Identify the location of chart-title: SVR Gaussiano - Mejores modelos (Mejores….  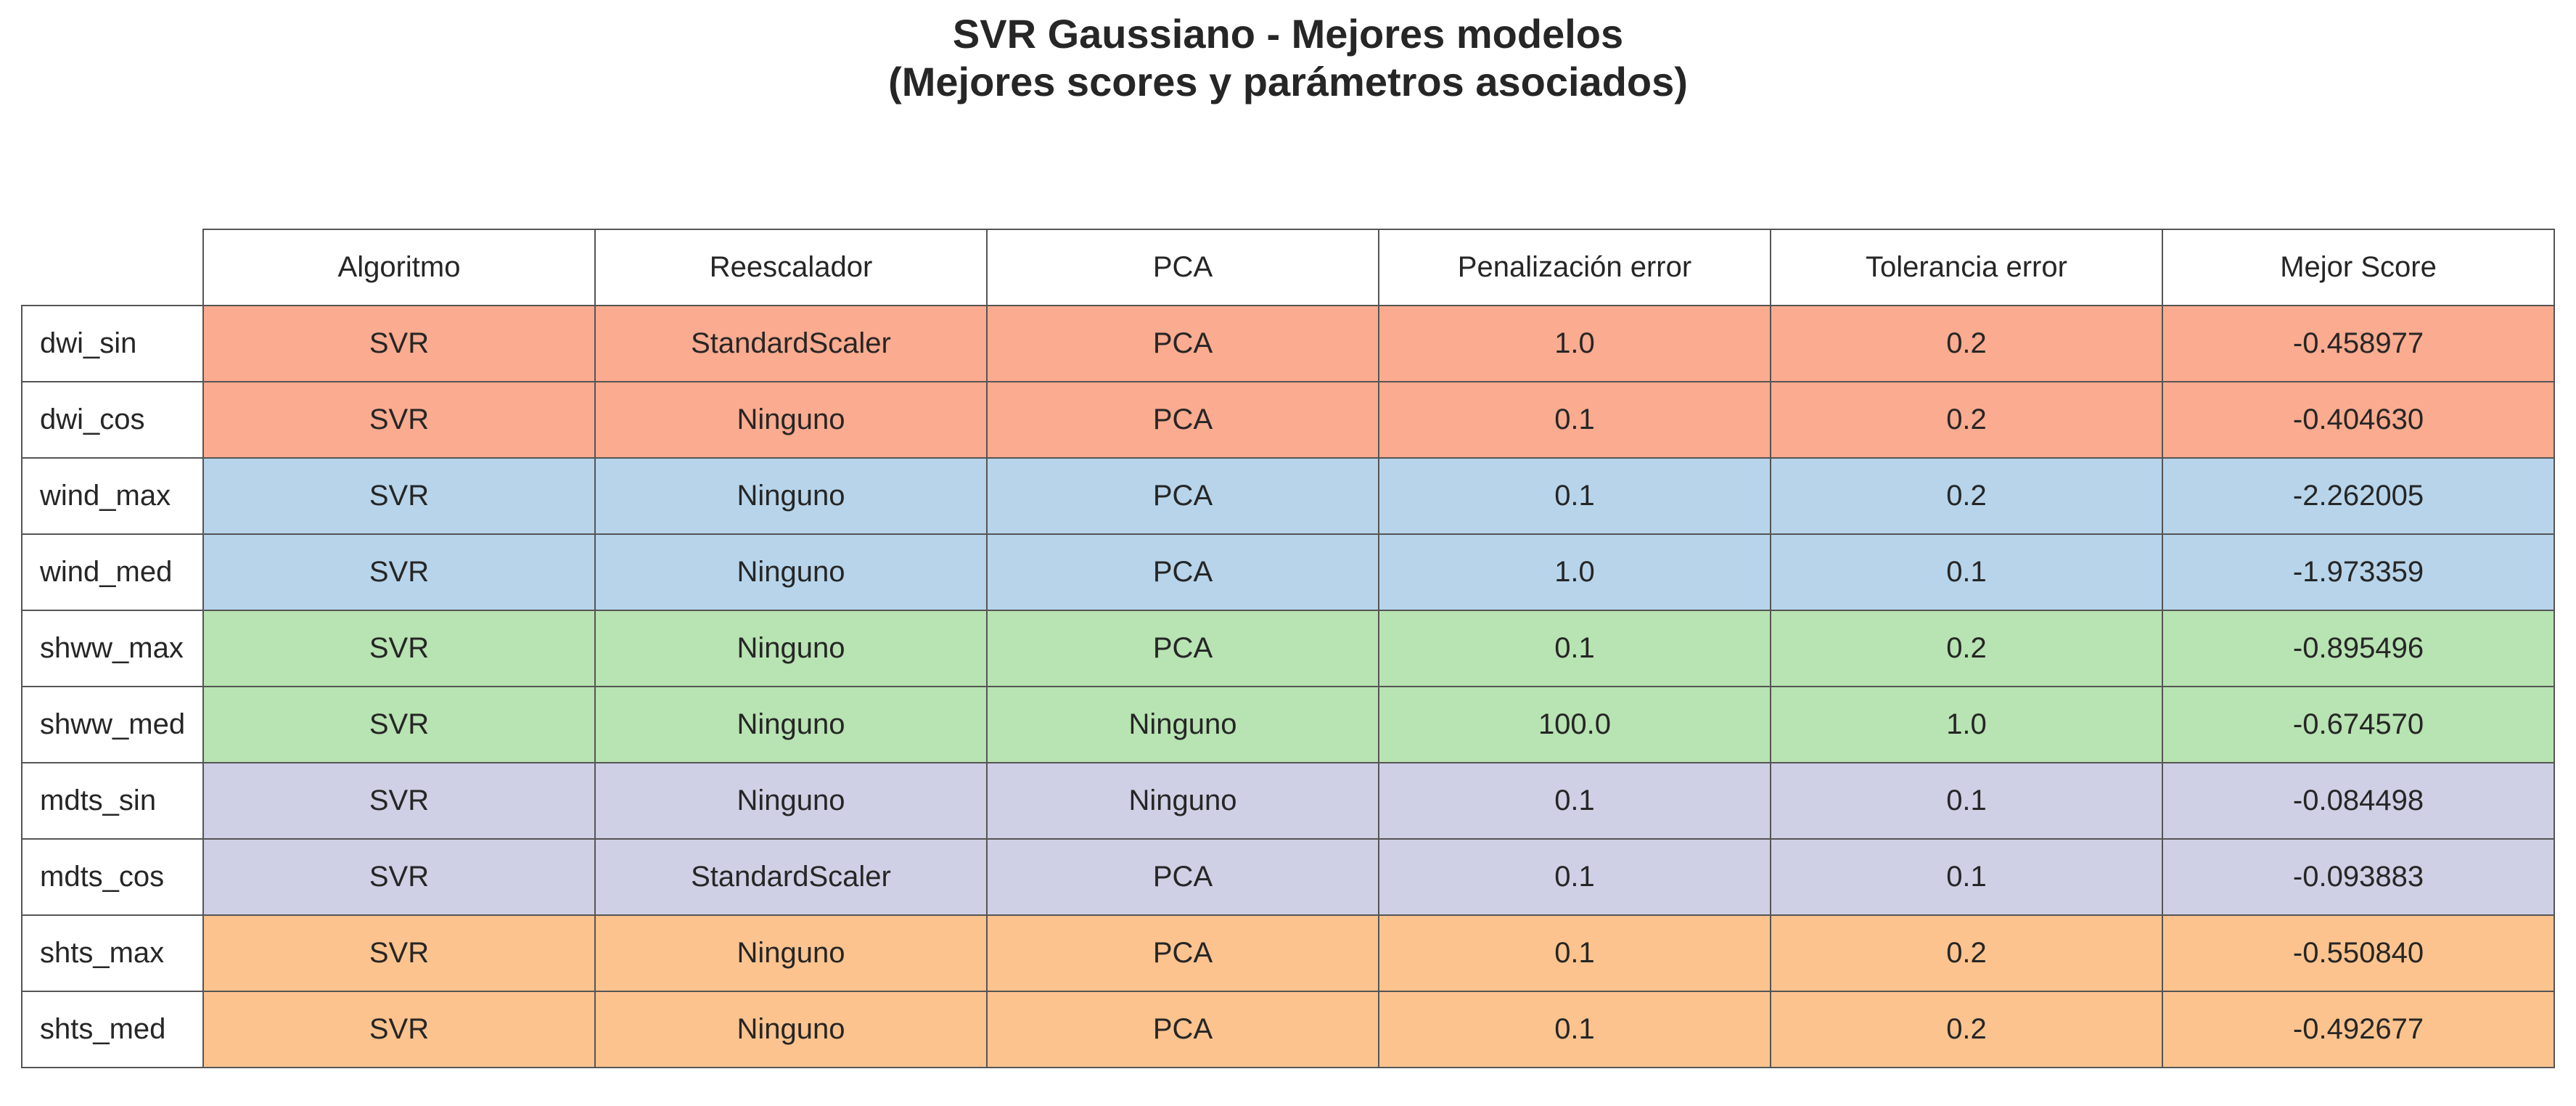
(1288, 58).